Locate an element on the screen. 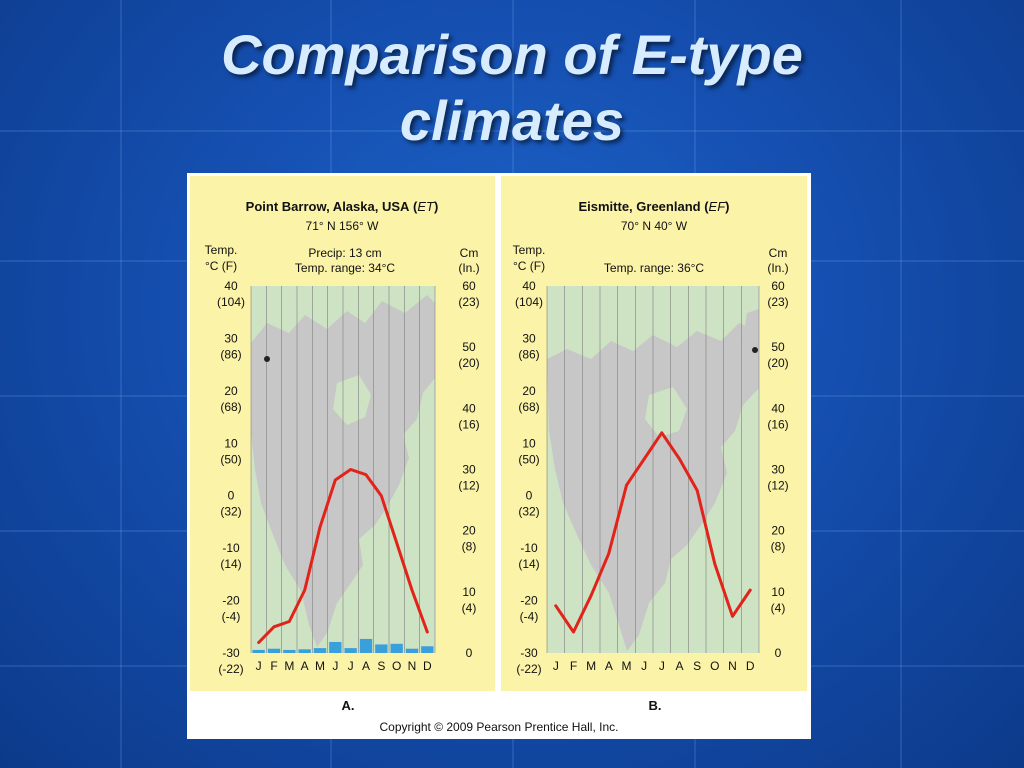 The height and width of the screenshot is (768, 1024). panel-a-temp-tick-c: 10 is located at coordinates (231, 443).